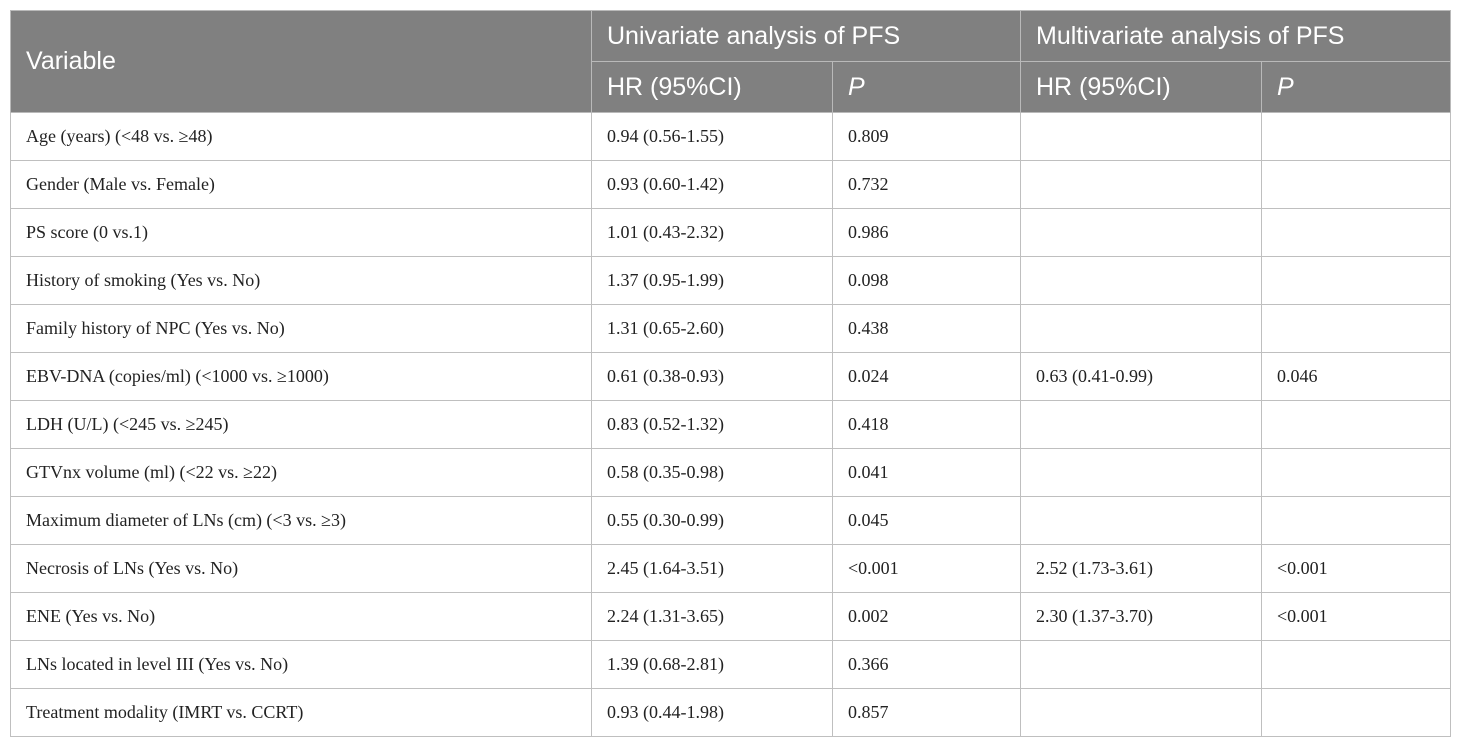 This screenshot has width=1460, height=748. Describe the element at coordinates (712, 376) in the screenshot. I see `cell-uni-hr: 0.61 (0.38-0.93)` at that location.